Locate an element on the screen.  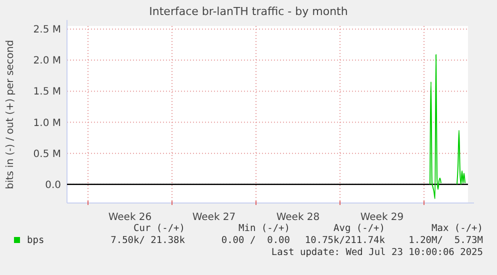
text: 7.50k/ 21.38k is located at coordinates (148, 240).